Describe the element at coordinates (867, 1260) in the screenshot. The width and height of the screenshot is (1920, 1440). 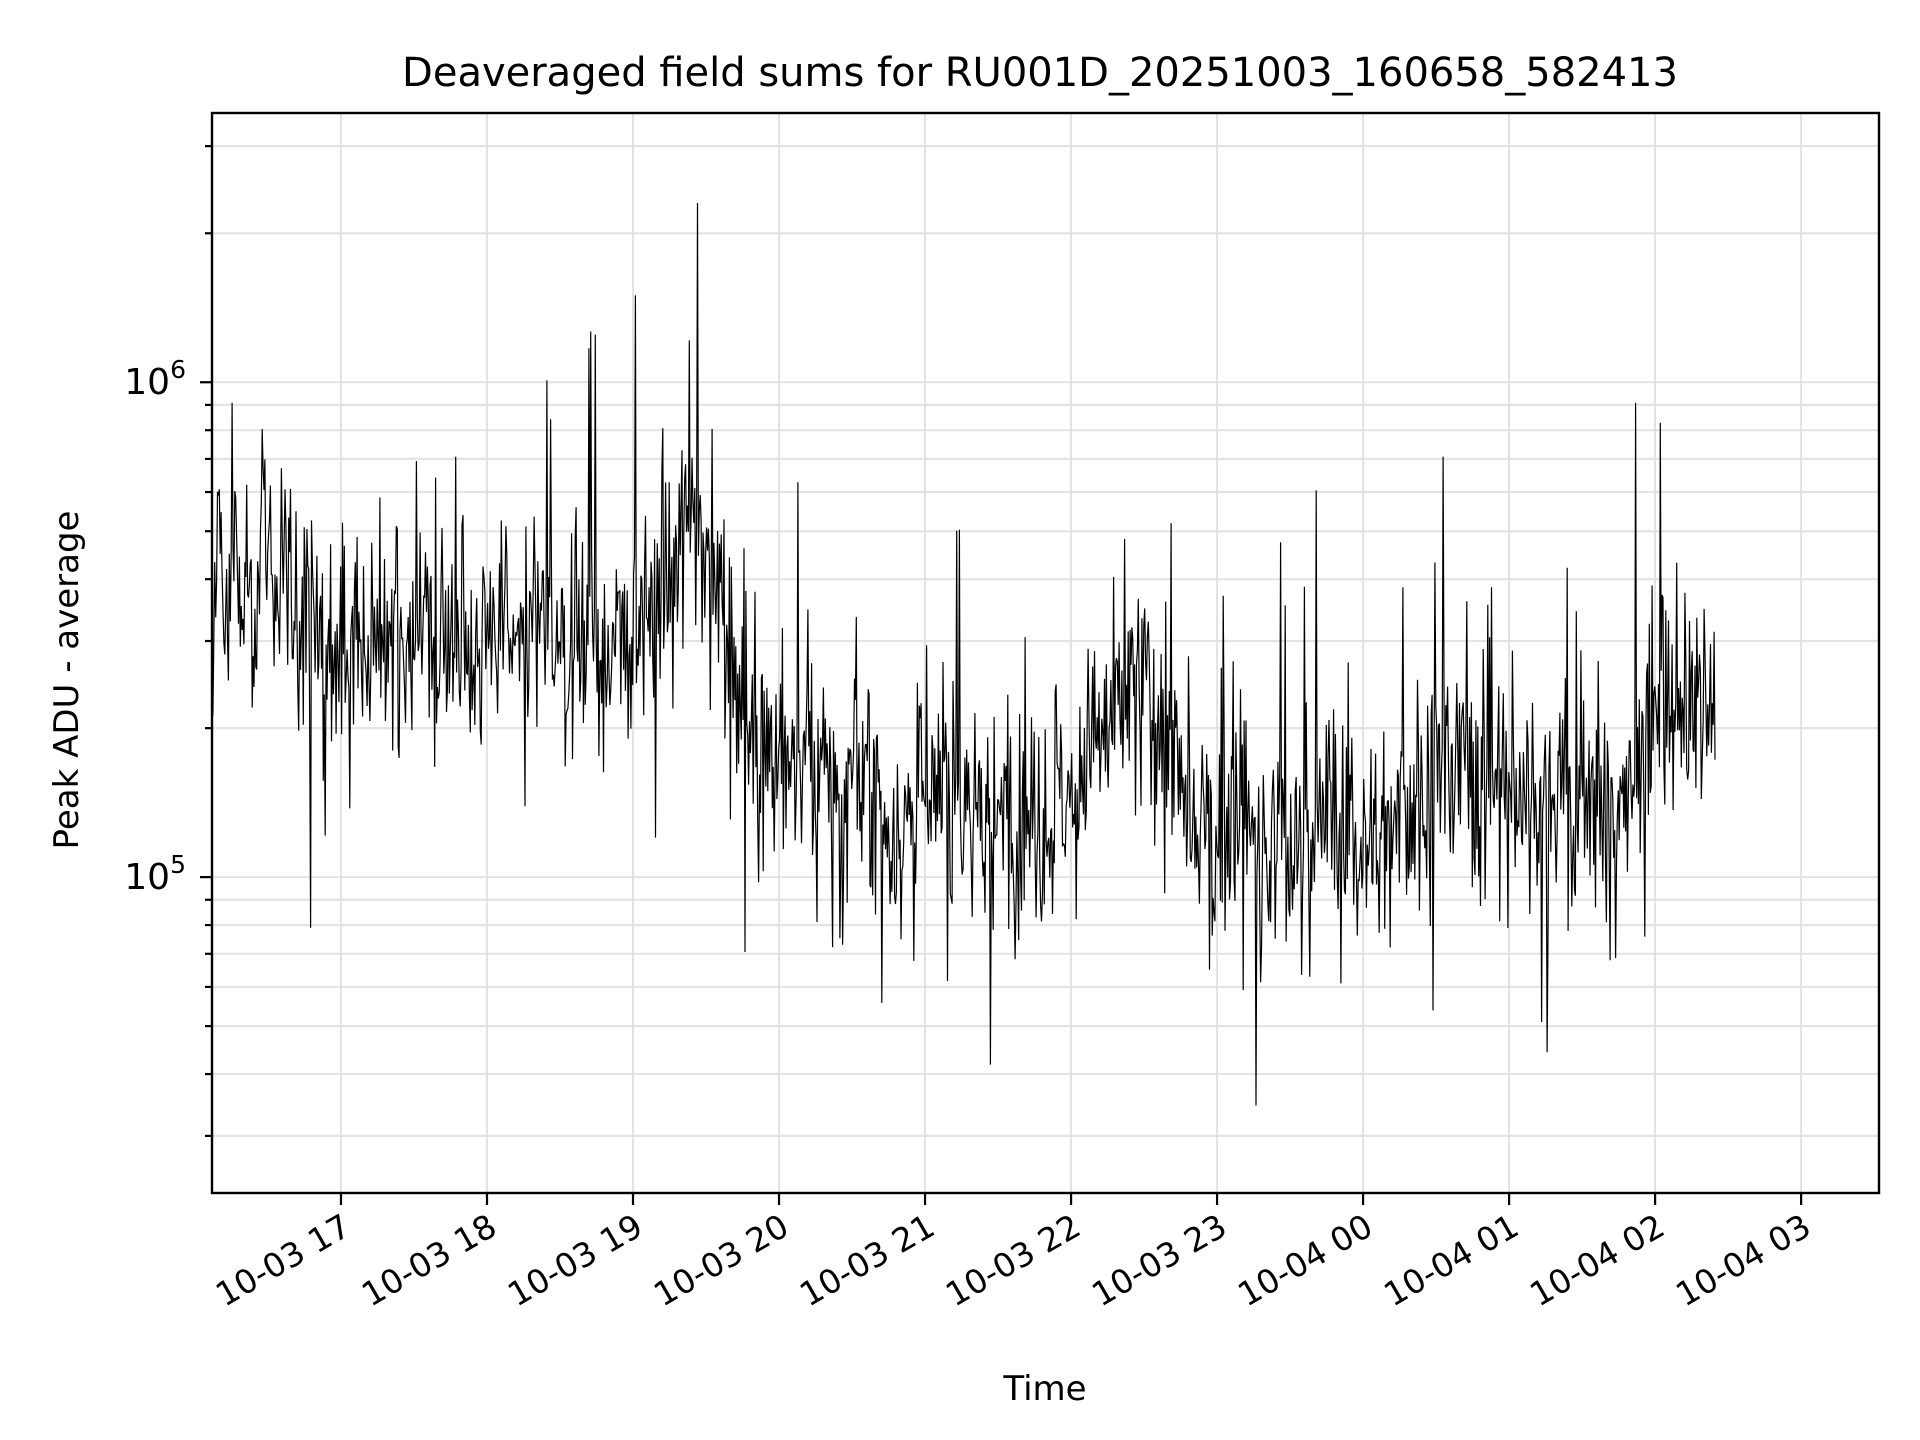
I see `x-tick-label: 10-03 21` at that location.